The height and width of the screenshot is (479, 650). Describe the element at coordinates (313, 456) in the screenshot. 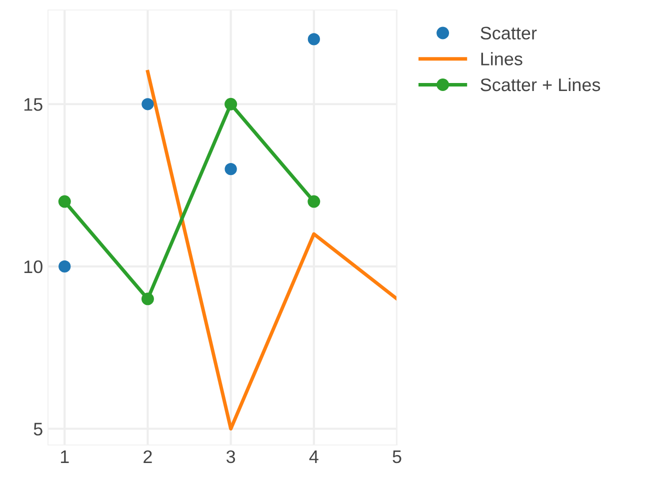

I see `x-tick-label: 4` at that location.